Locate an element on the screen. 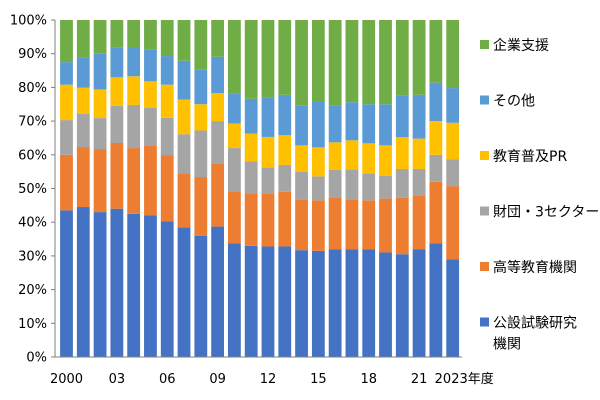 The height and width of the screenshot is (400, 600). y-tick-label: 50% is located at coordinates (32, 189).